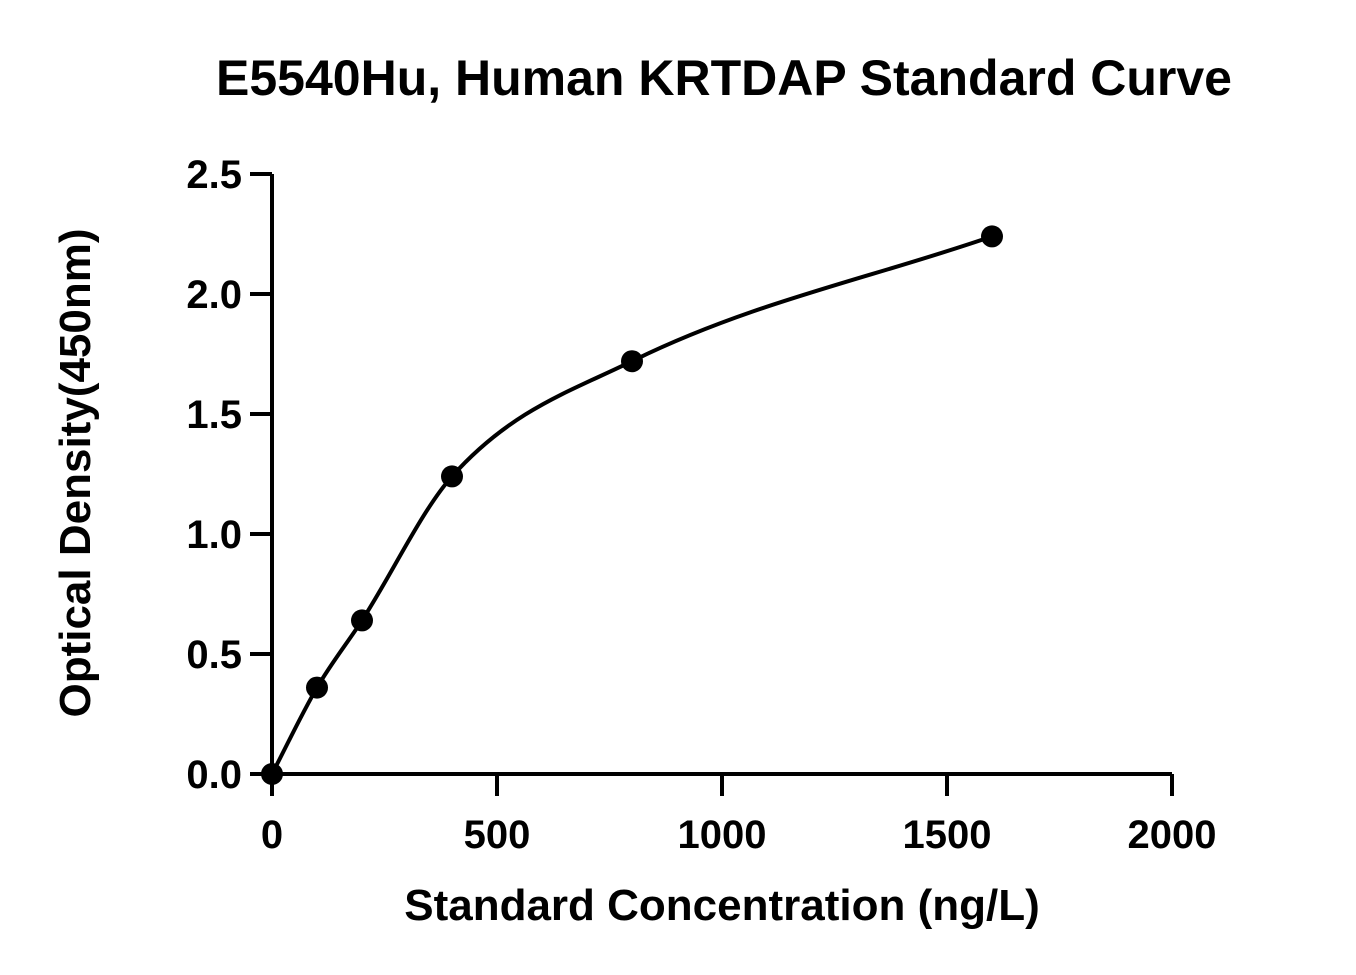 The width and height of the screenshot is (1356, 975). I want to click on x-tick-label: 1000, so click(722, 835).